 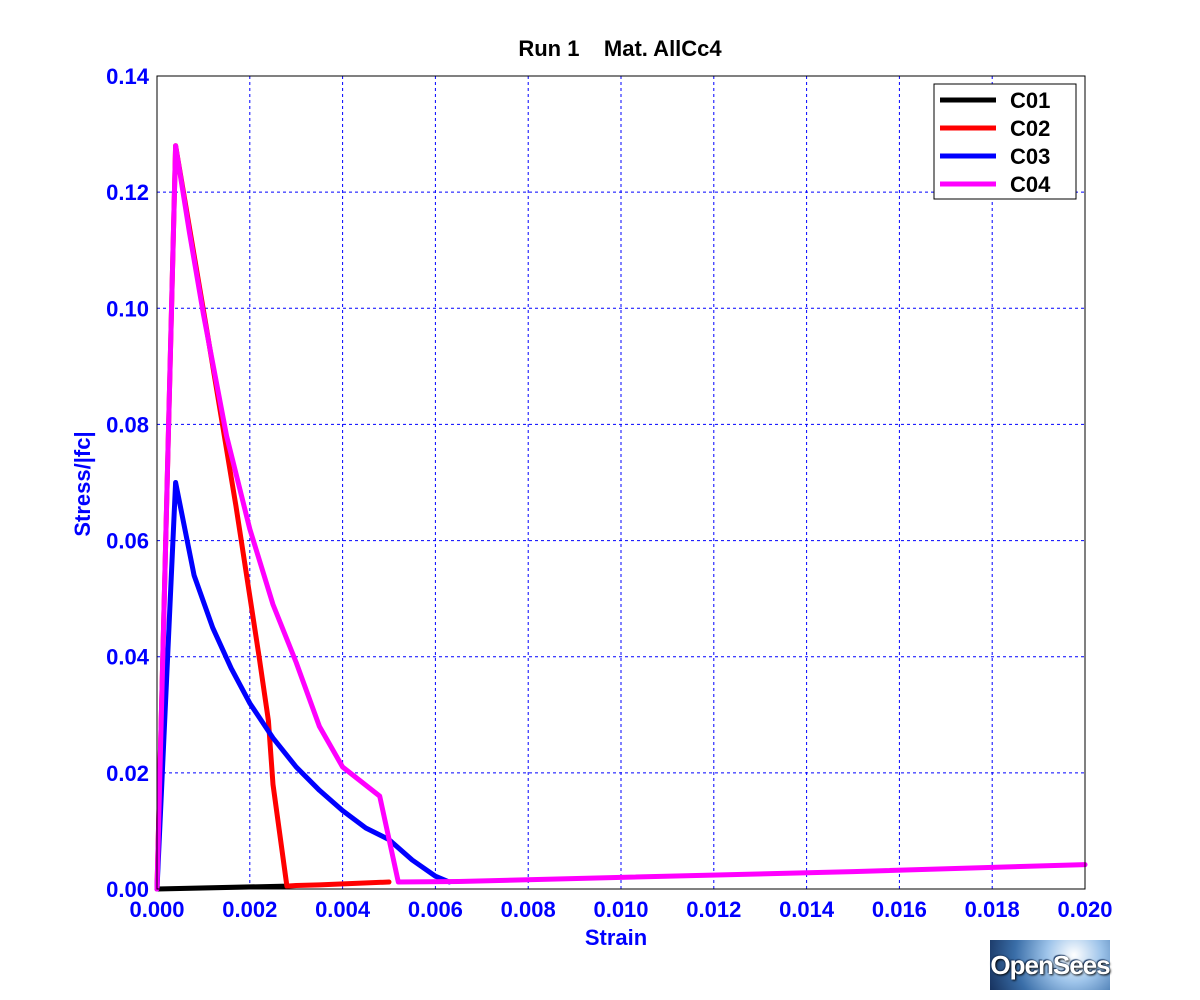 I want to click on x-tick-label: 0.012, so click(x=713, y=909).